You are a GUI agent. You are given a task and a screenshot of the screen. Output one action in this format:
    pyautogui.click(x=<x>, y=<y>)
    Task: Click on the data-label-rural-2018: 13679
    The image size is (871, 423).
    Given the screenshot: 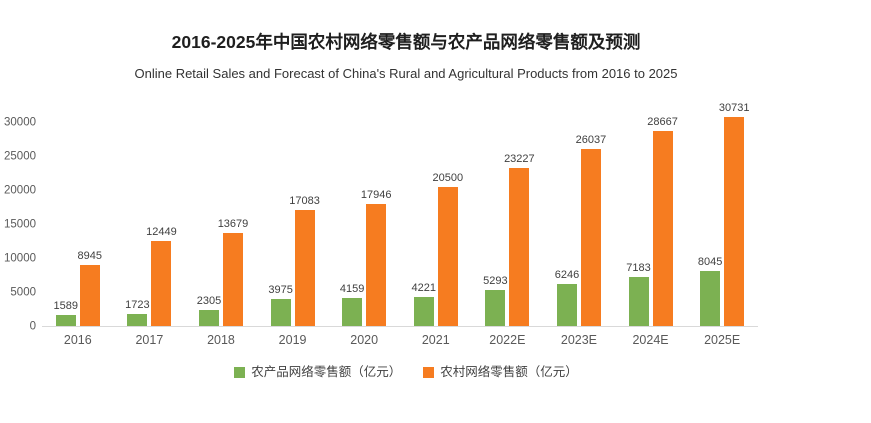 What is the action you would take?
    pyautogui.click(x=233, y=224)
    